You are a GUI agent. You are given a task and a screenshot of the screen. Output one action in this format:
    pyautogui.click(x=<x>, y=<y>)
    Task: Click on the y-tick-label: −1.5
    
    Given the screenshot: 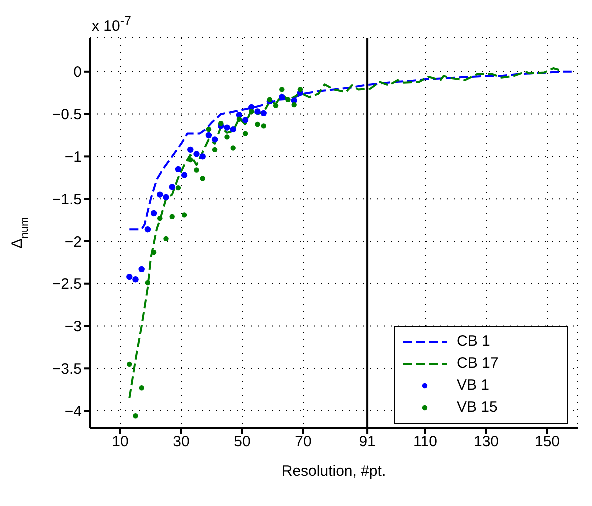 What is the action you would take?
    pyautogui.click(x=67, y=199)
    